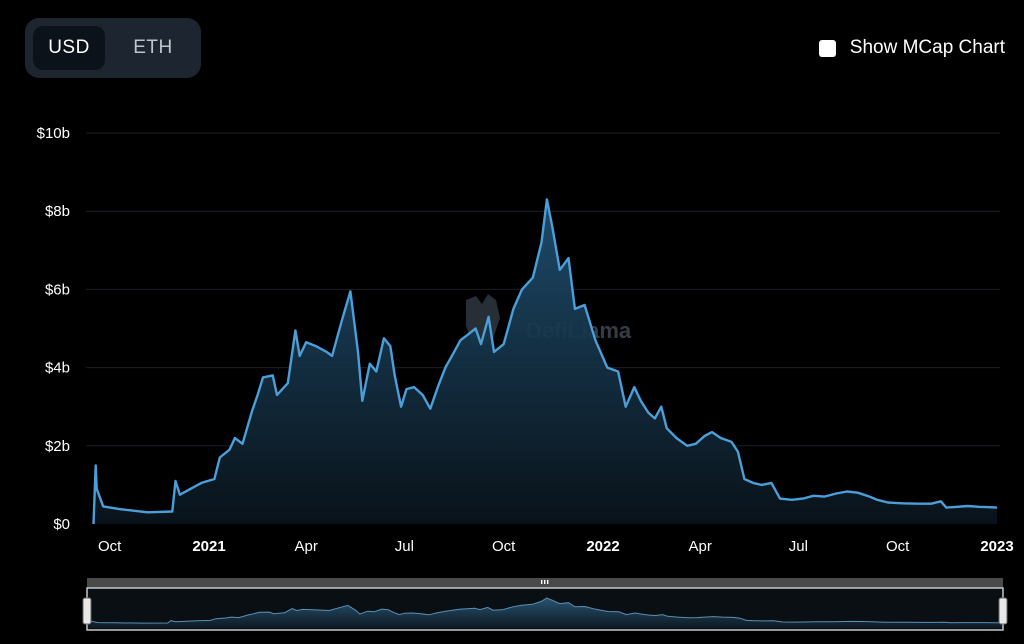 The image size is (1024, 644). What do you see at coordinates (53, 133) in the screenshot?
I see `y-tick-label: $10b` at bounding box center [53, 133].